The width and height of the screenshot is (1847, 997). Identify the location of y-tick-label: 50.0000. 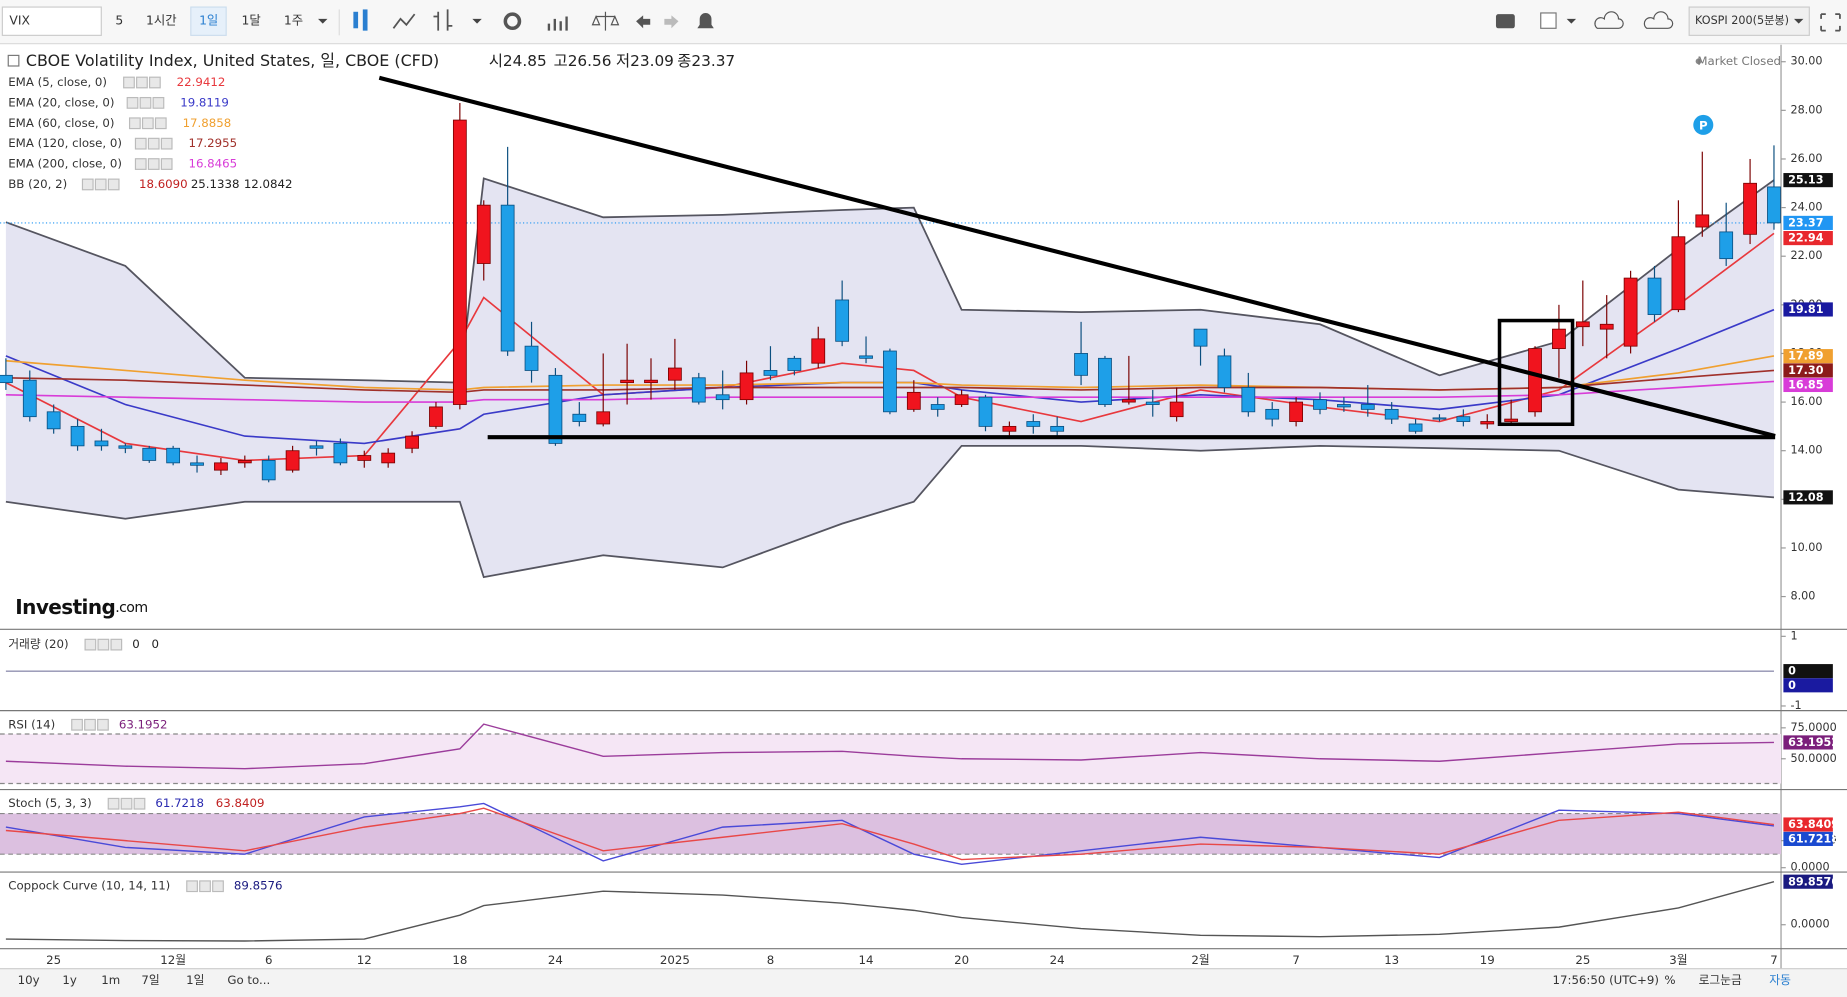
(1813, 758).